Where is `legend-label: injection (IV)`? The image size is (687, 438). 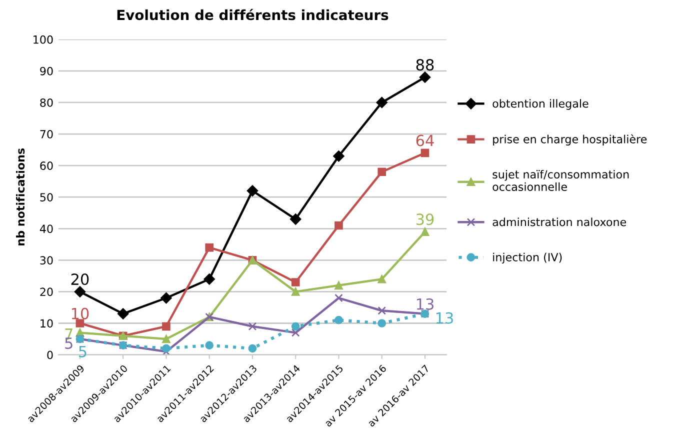 legend-label: injection (IV) is located at coordinates (527, 258).